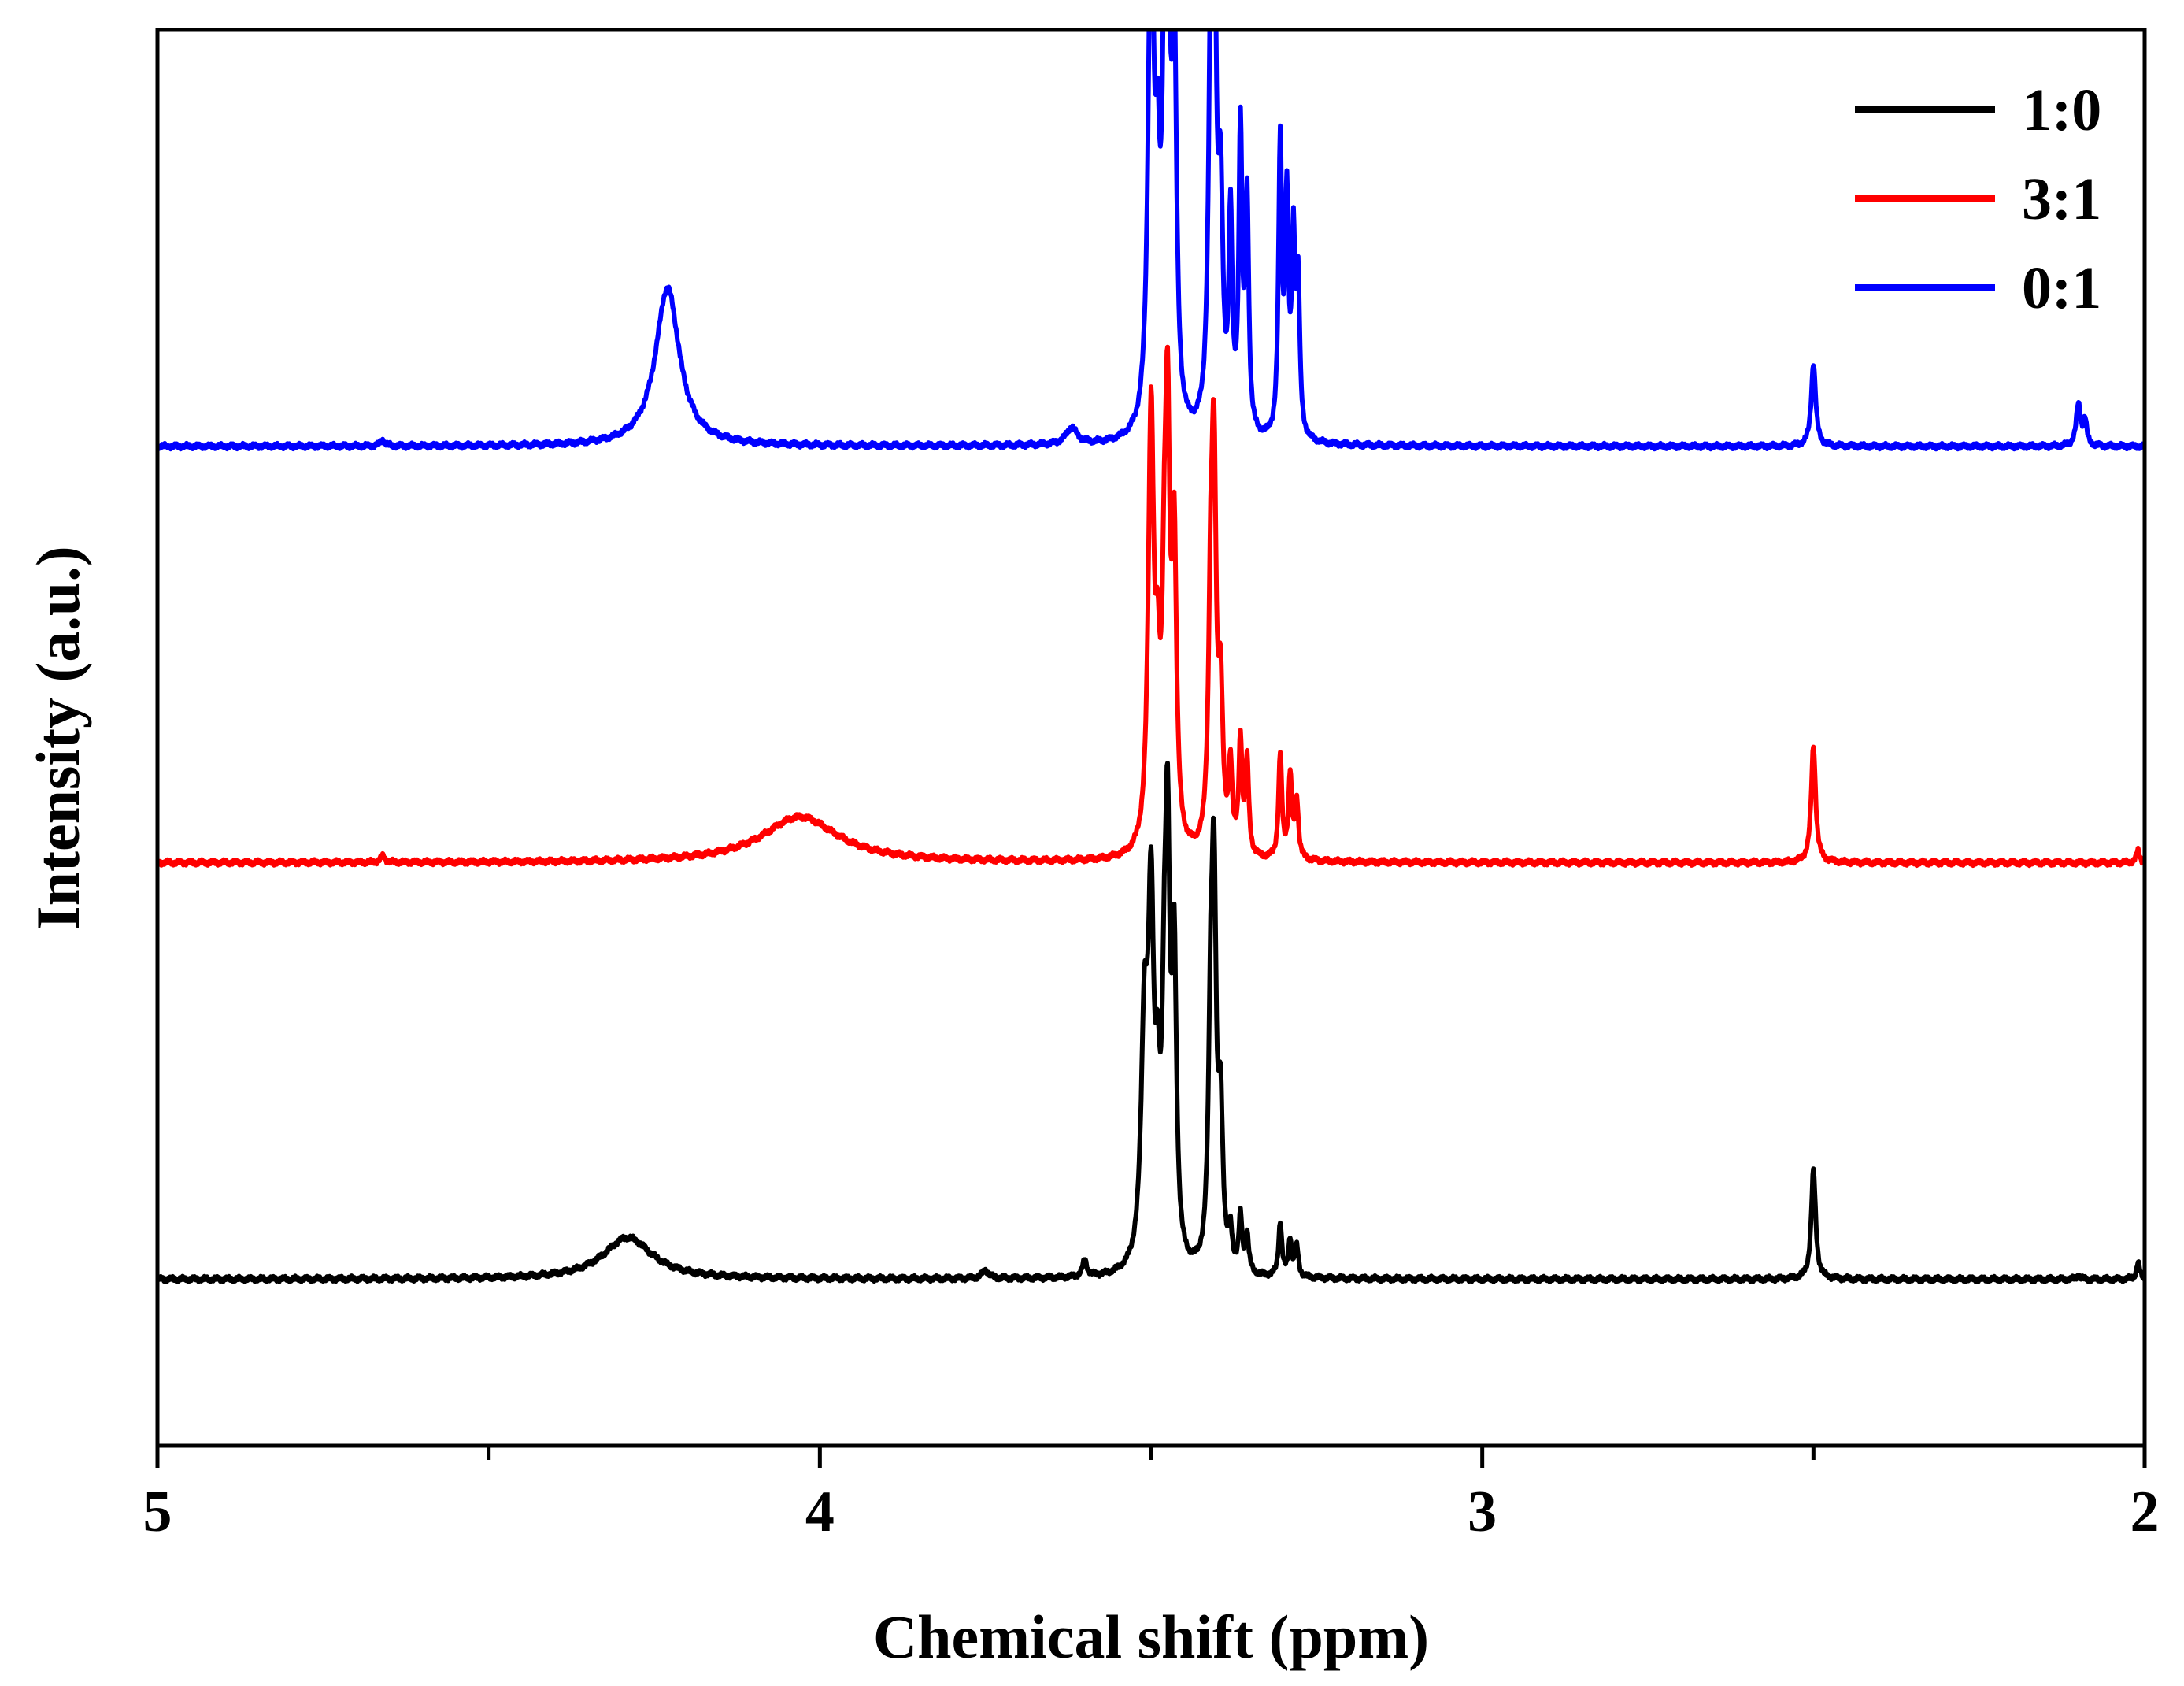  What do you see at coordinates (2061, 288) in the screenshot?
I see `legend-label: 0:1` at bounding box center [2061, 288].